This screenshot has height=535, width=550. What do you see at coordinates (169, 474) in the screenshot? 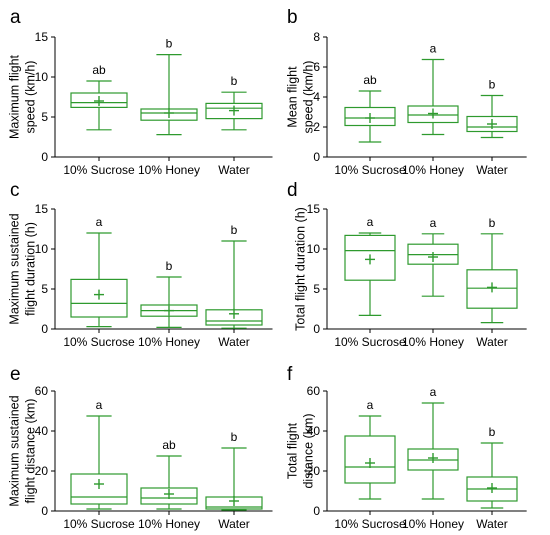
I see `box-2: ab` at bounding box center [169, 474].